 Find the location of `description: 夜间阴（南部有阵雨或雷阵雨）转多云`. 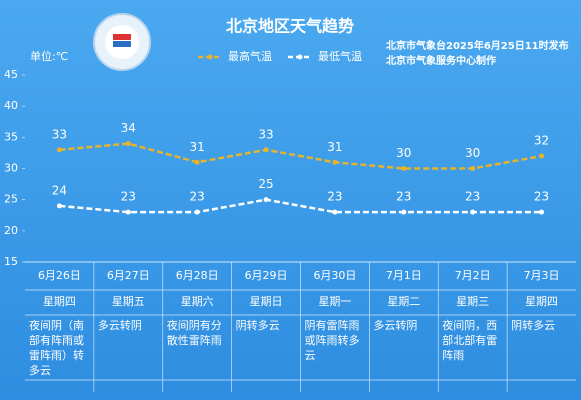

description: 夜间阴（南部有阵雨或雷阵雨）转多云 is located at coordinates (56, 348).